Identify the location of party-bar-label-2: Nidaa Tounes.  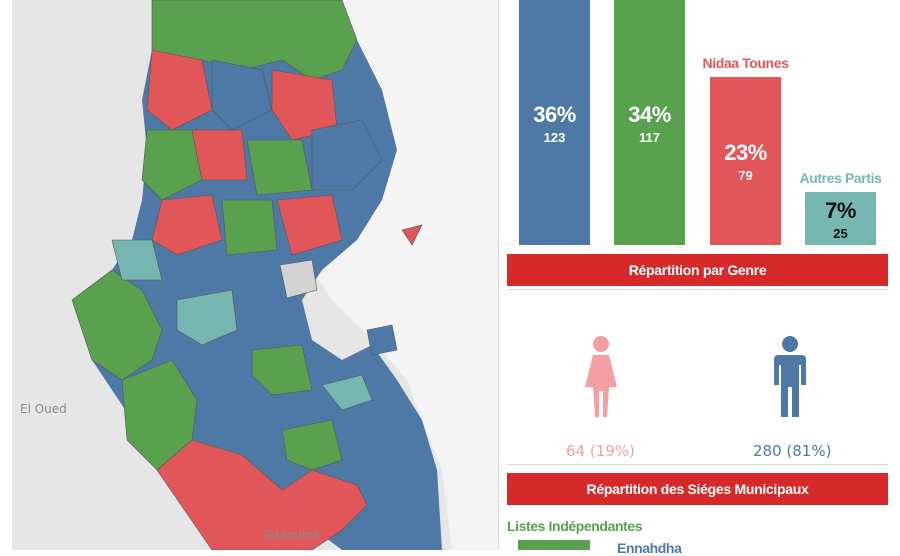
(745, 63).